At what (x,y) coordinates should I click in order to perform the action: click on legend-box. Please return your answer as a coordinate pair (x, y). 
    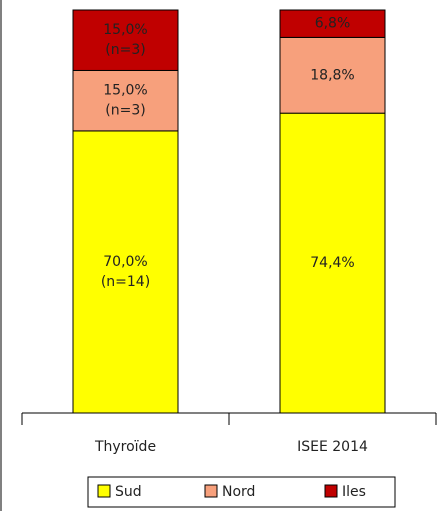
    Looking at the image, I should click on (241, 492).